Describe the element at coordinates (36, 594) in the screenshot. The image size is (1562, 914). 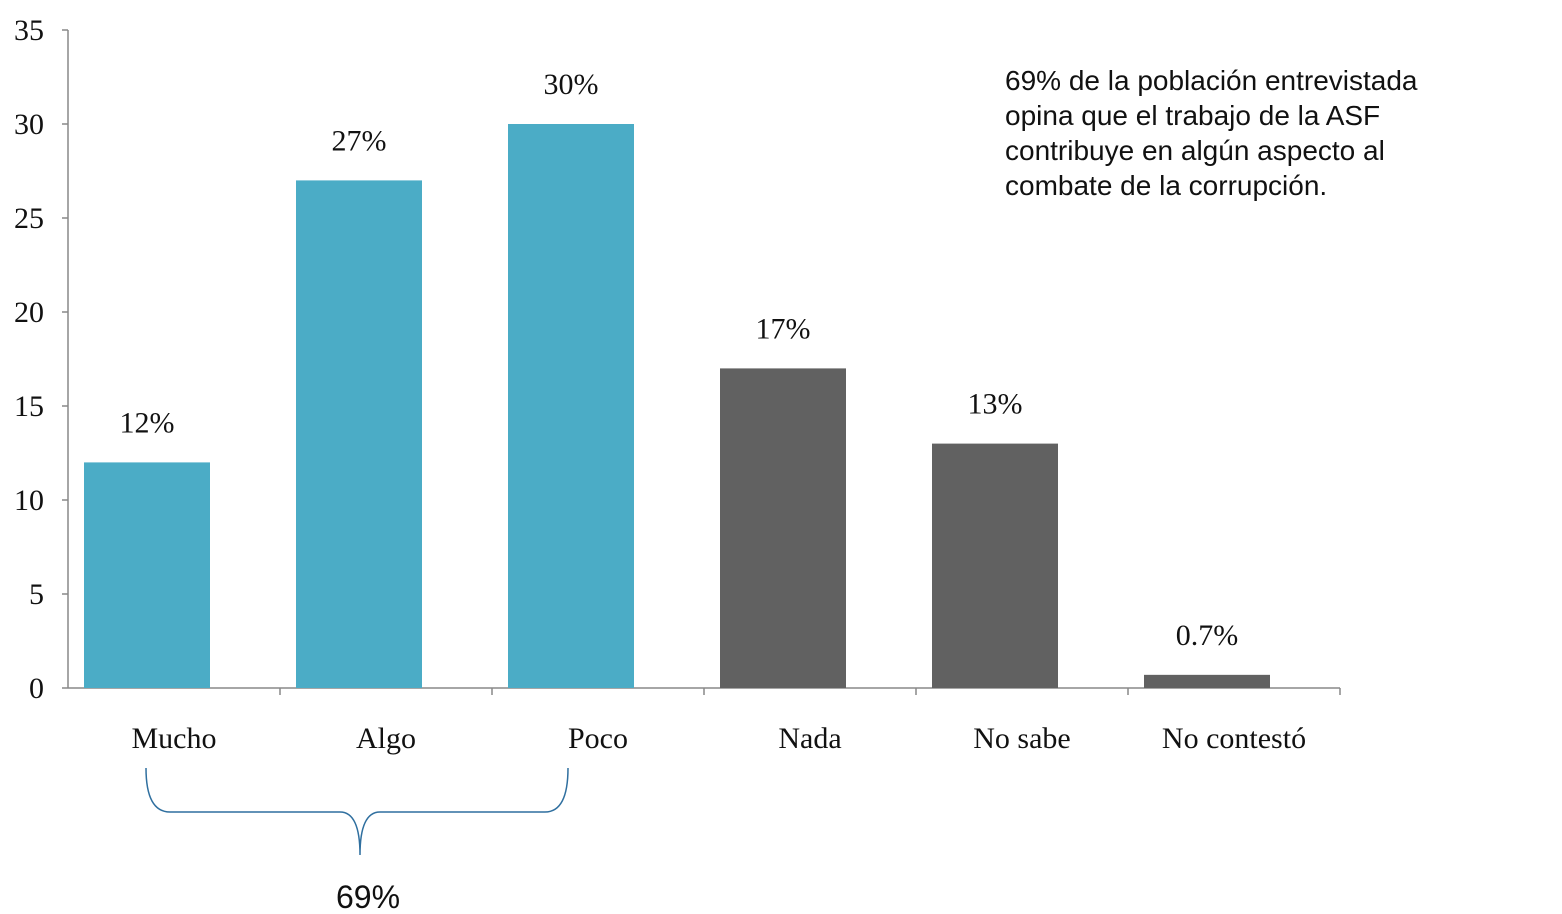
I see `y-tick-label: 5` at that location.